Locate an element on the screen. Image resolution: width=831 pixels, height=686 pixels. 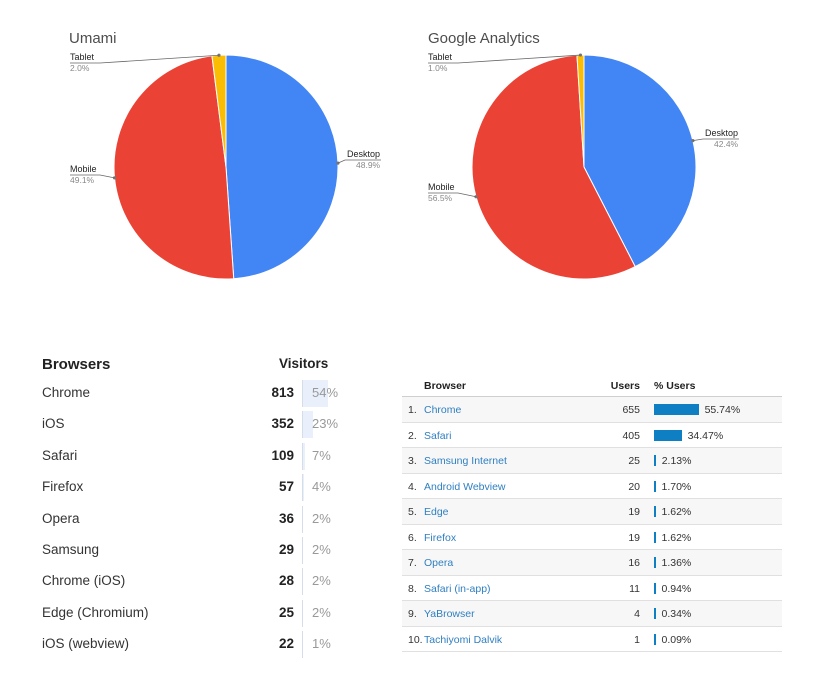
slice-label: Mobile is located at coordinates (83, 169).